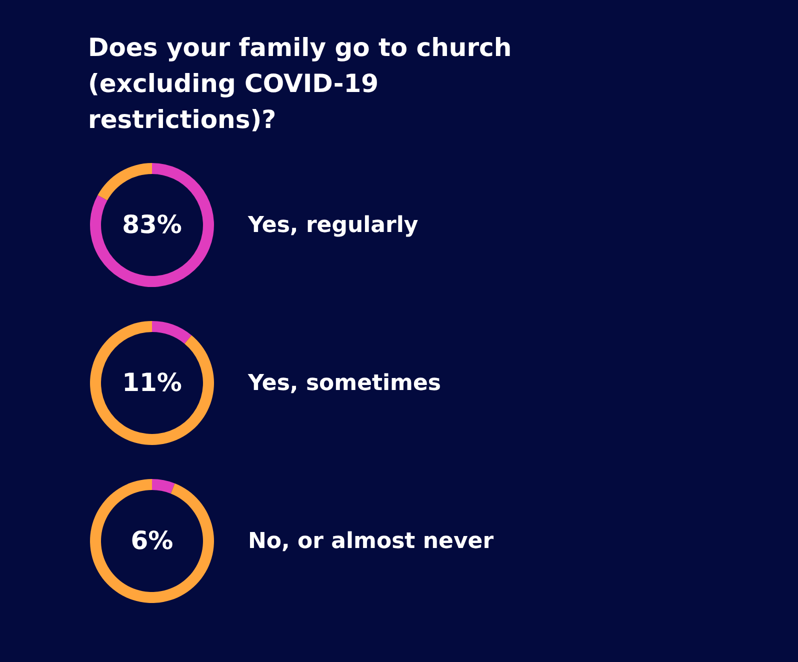  What do you see at coordinates (371, 541) in the screenshot?
I see `text: No, or almost never` at bounding box center [371, 541].